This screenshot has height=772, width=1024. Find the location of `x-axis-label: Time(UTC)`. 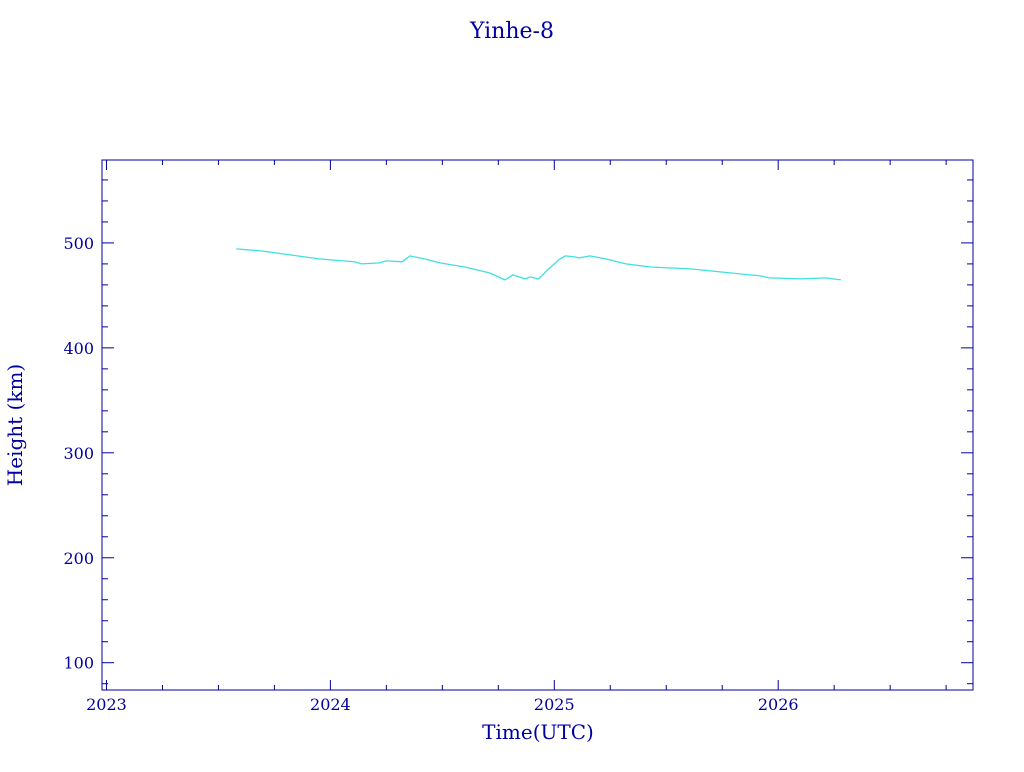

x-axis-label: Time(UTC) is located at coordinates (538, 732).